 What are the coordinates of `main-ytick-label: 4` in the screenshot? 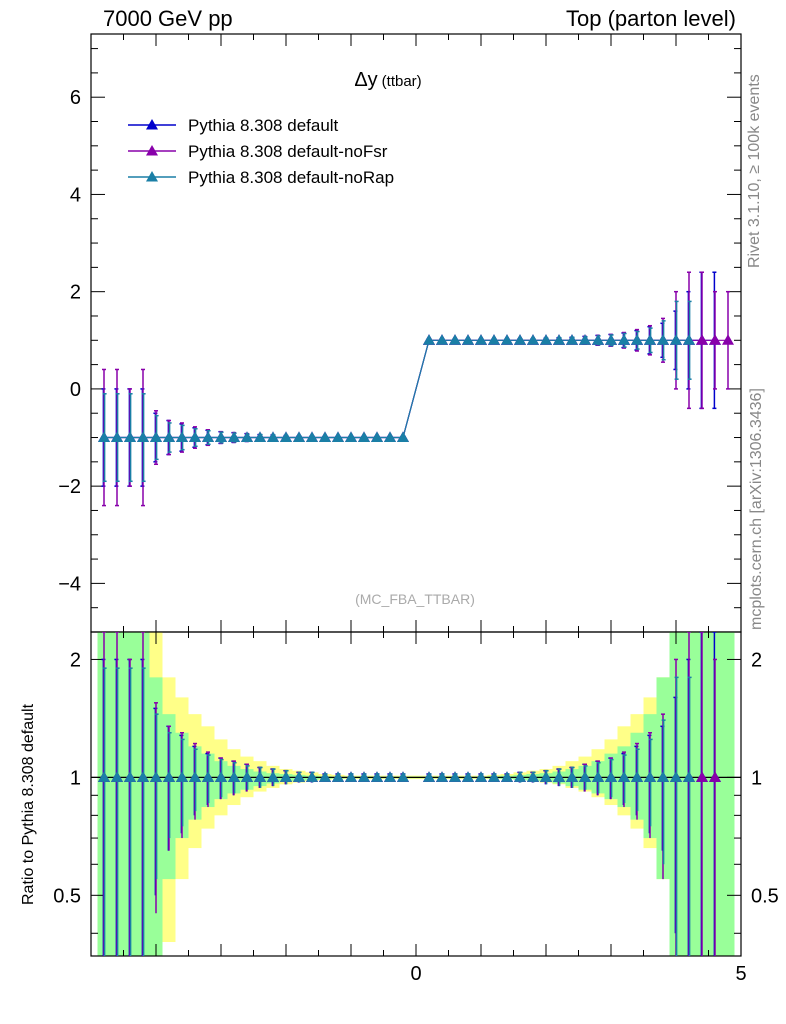 It's located at (75, 195).